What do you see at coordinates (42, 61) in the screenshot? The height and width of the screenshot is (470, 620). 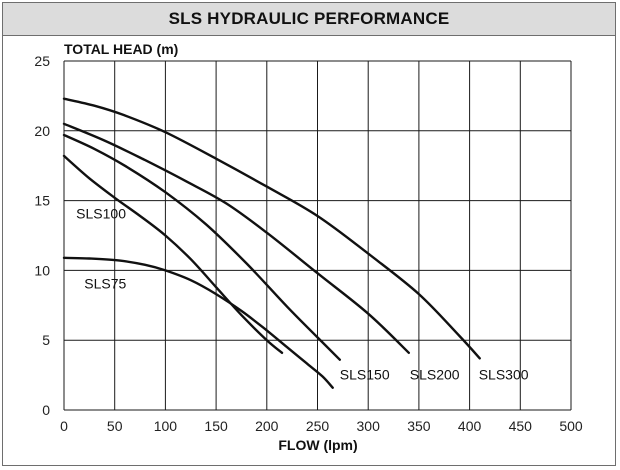 I see `y-tick-label: 25` at bounding box center [42, 61].